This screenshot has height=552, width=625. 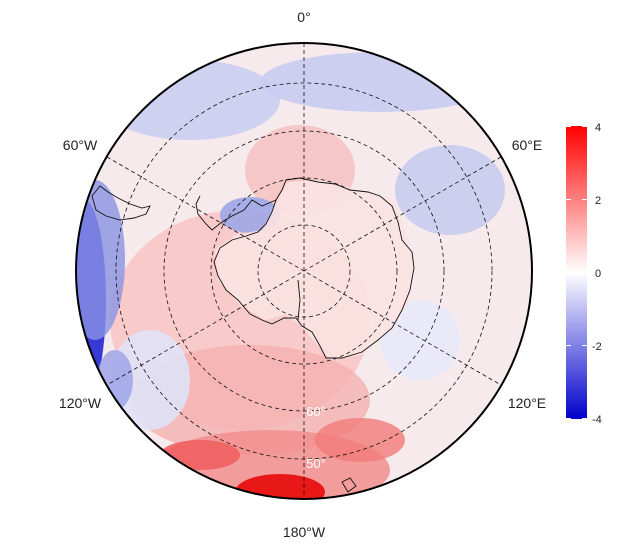 I want to click on colorbar-gradient, so click(x=576, y=272).